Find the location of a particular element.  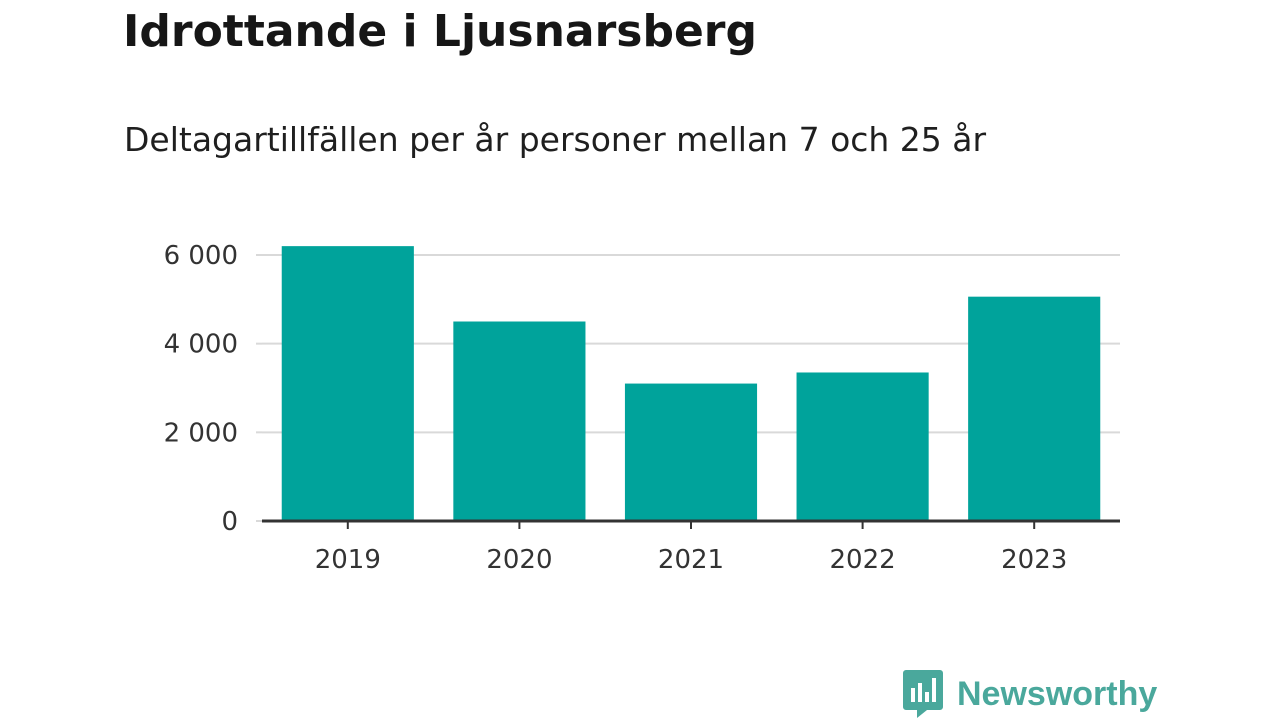

bar-2019 is located at coordinates (347, 383).